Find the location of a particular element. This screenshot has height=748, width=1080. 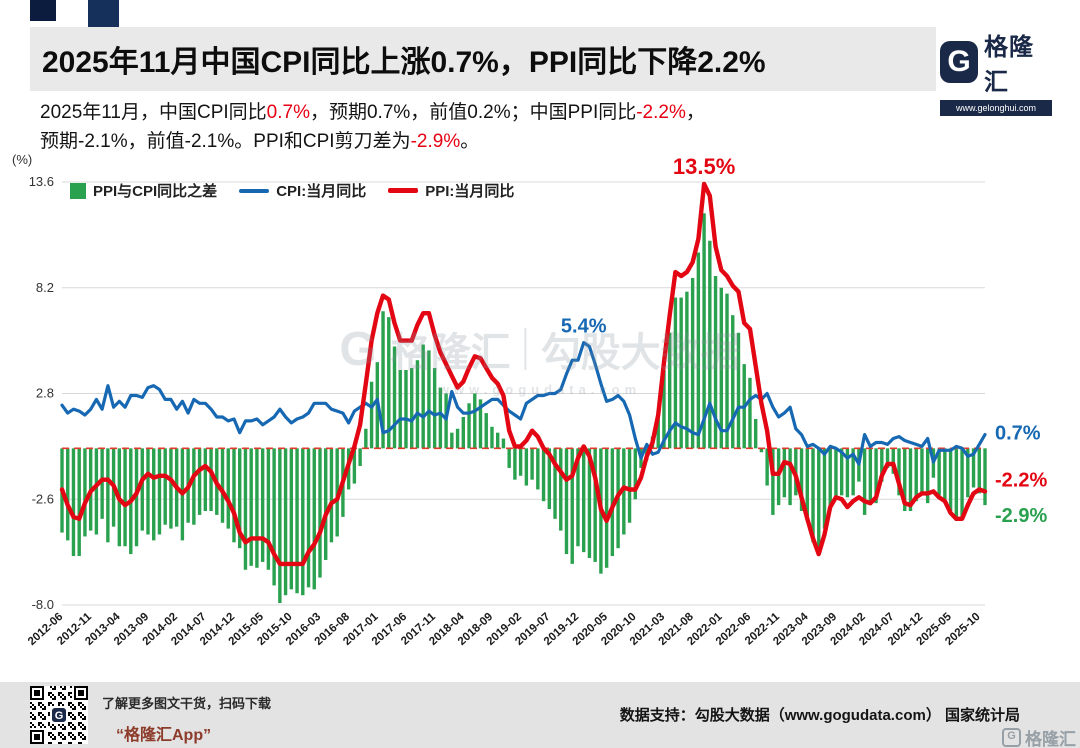

qr-code: G is located at coordinates (59, 715).